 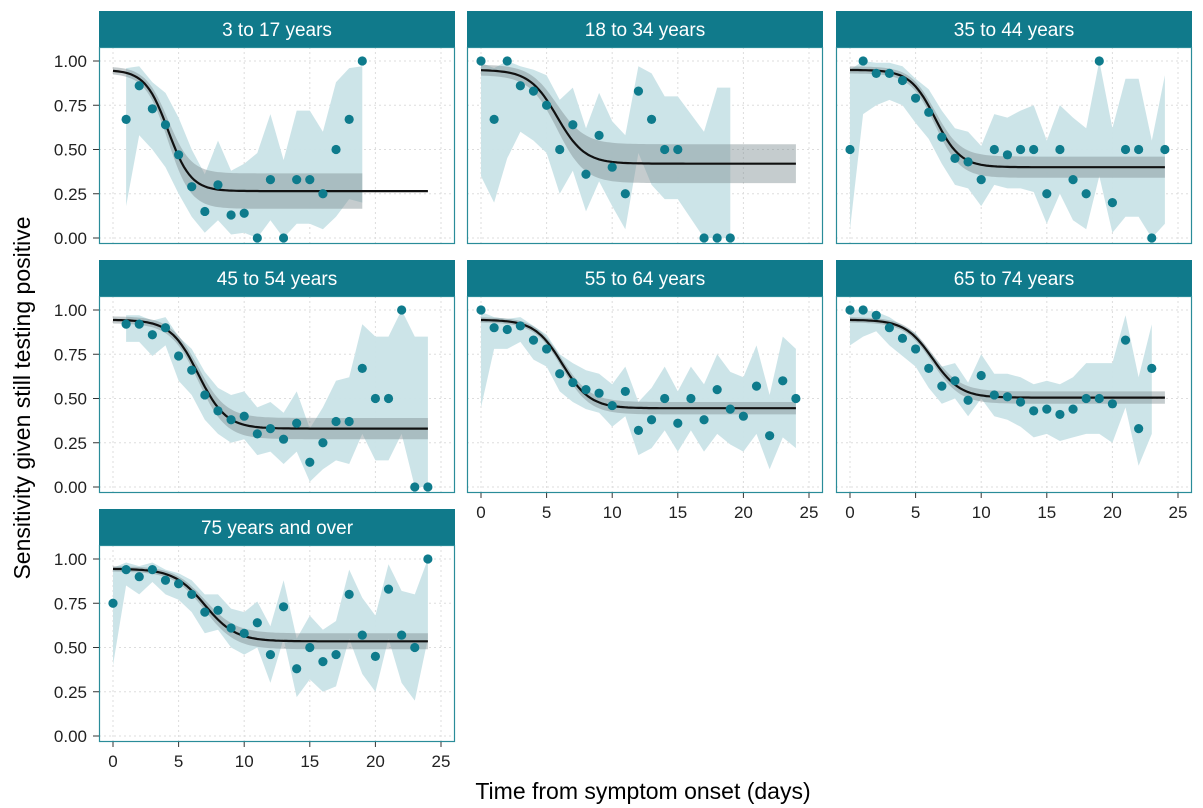 I want to click on facet-strip-label: 65 to 74 years, so click(x=1014, y=279).